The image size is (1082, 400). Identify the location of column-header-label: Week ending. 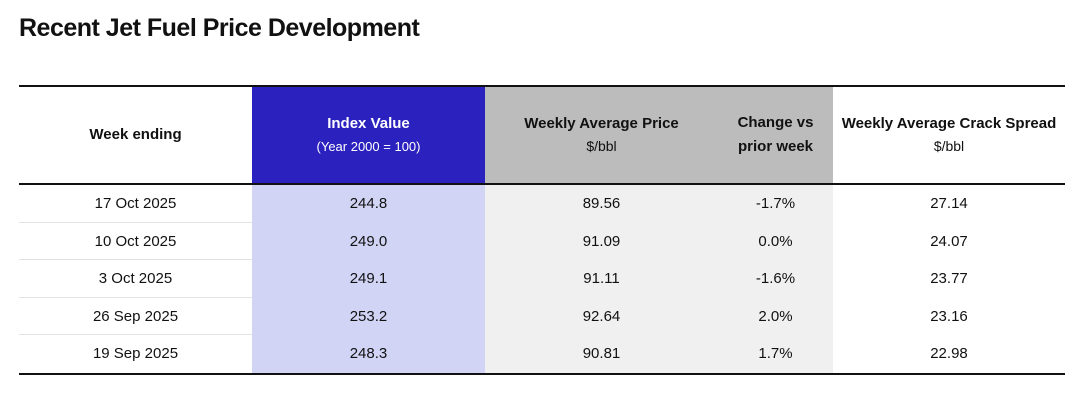
(135, 134).